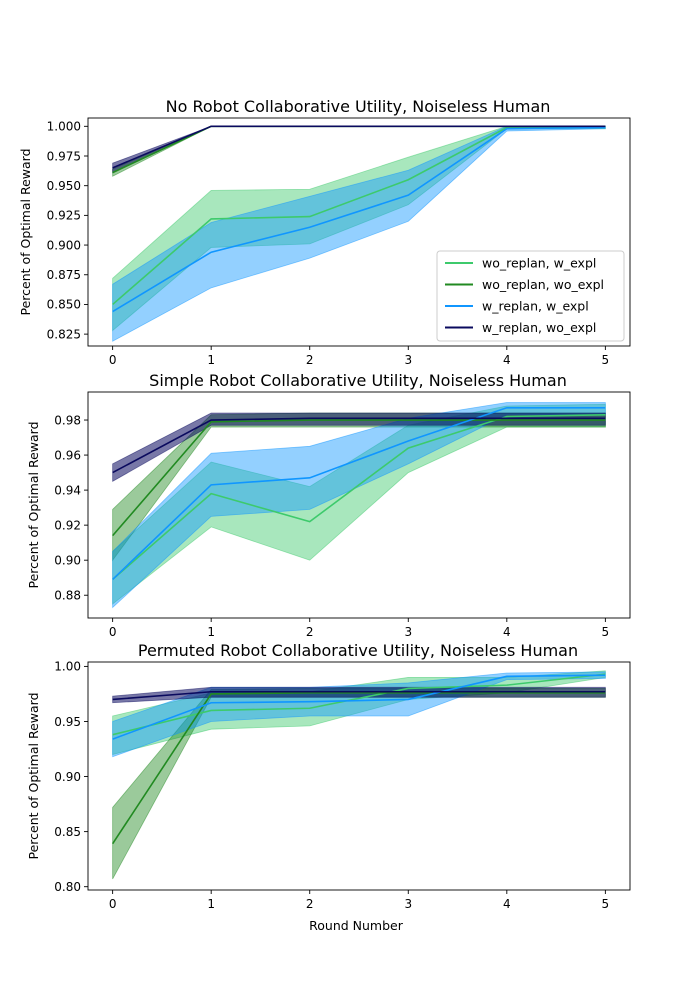 The height and width of the screenshot is (1000, 700). Describe the element at coordinates (67, 667) in the screenshot. I see `y-tick-label: 1.00` at that location.